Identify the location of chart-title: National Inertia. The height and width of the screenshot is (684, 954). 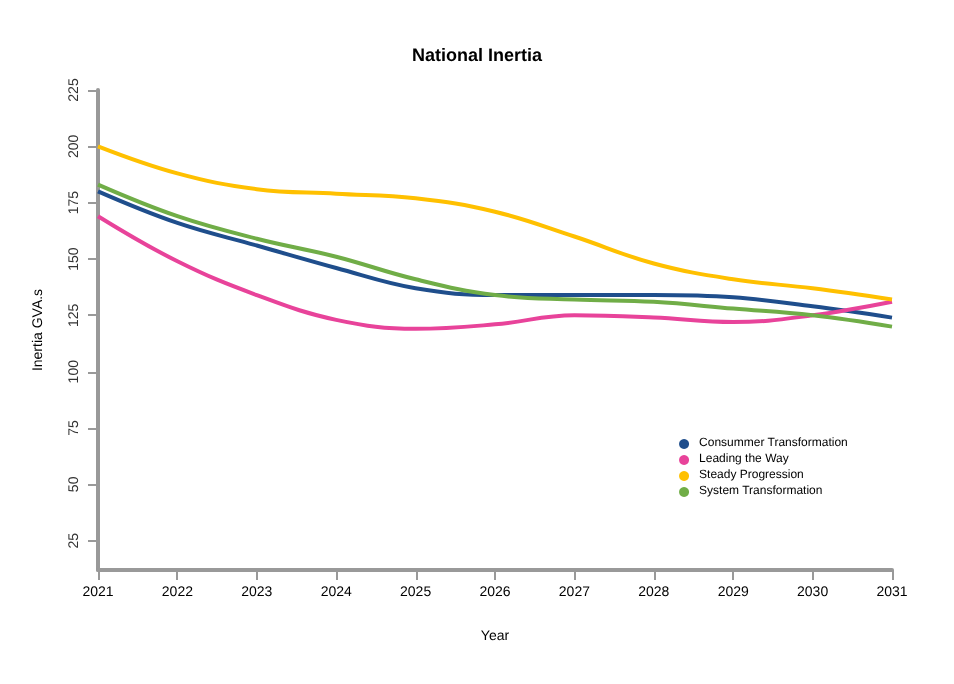
(477, 55).